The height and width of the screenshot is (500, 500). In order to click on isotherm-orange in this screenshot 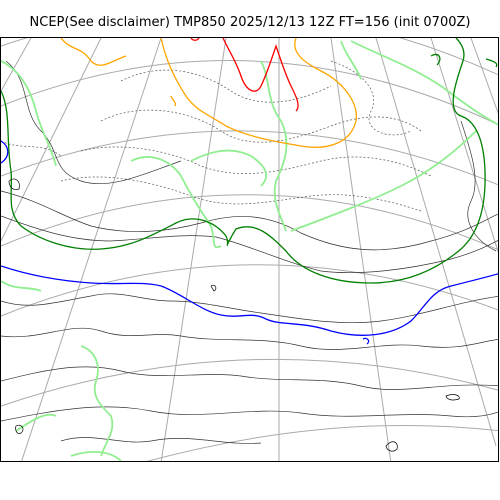, I will do `click(208, 93)`.